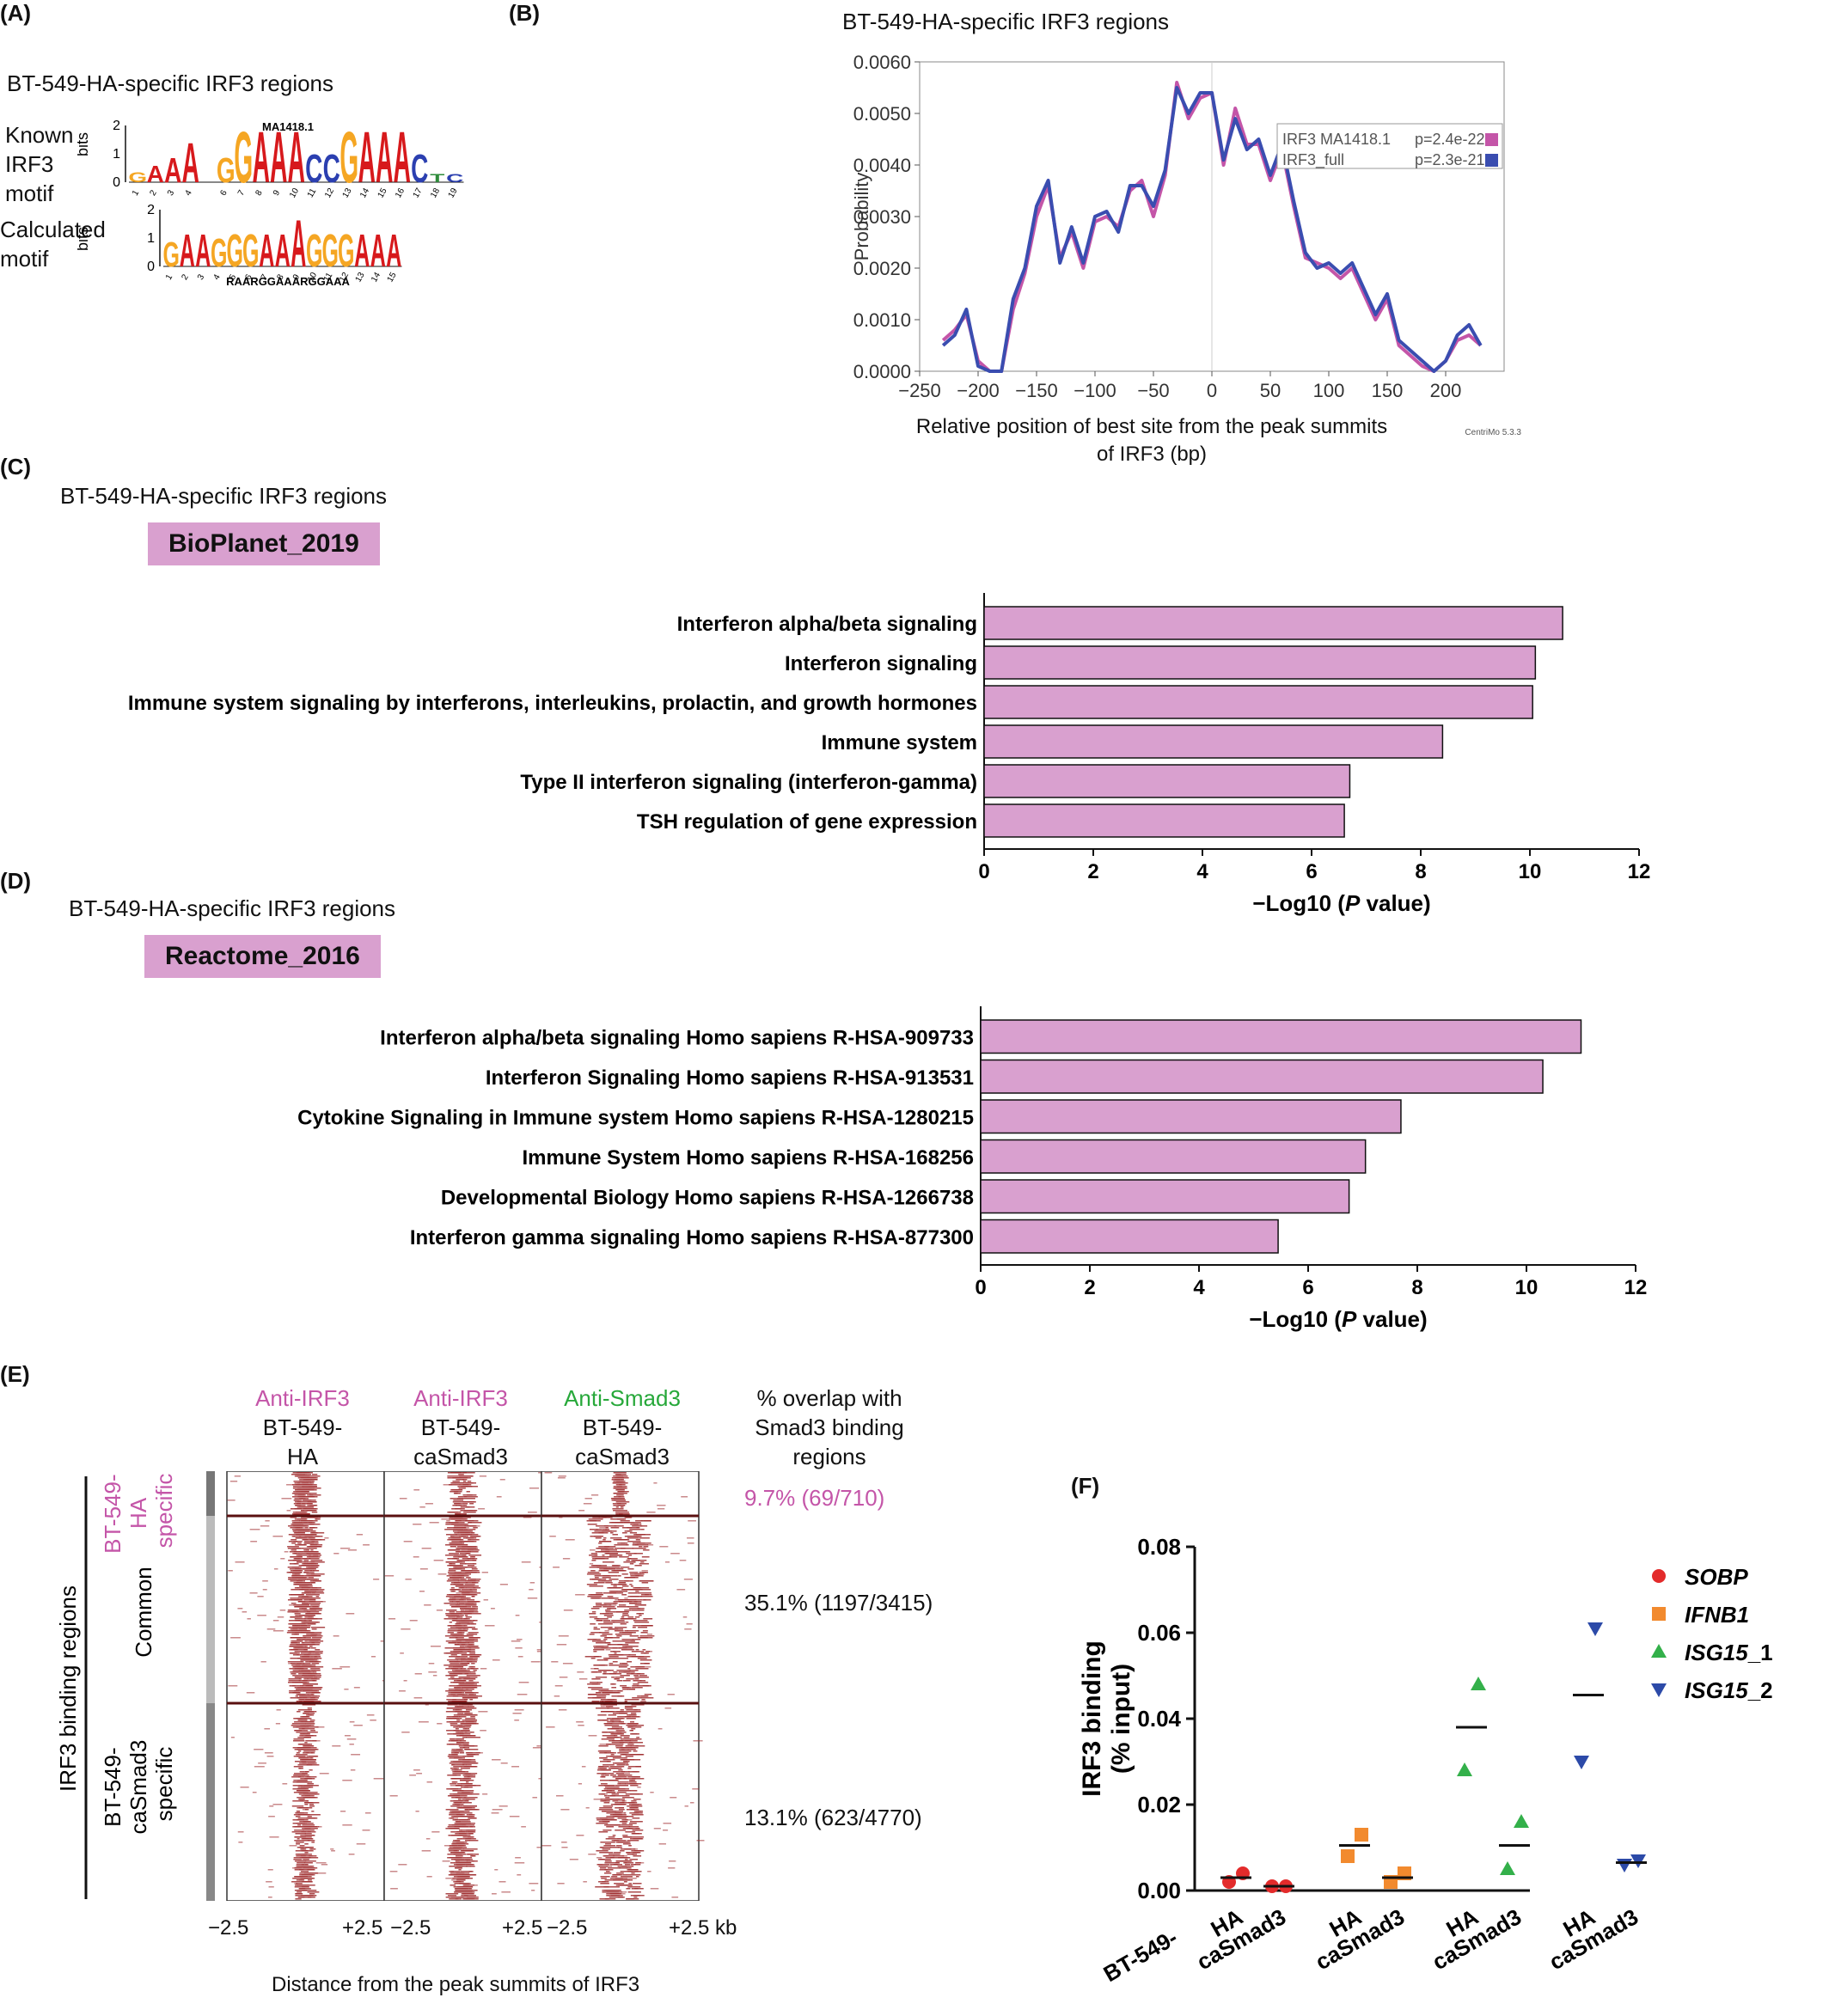 The height and width of the screenshot is (2016, 1829). I want to click on x-tick-label: 200, so click(1446, 390).